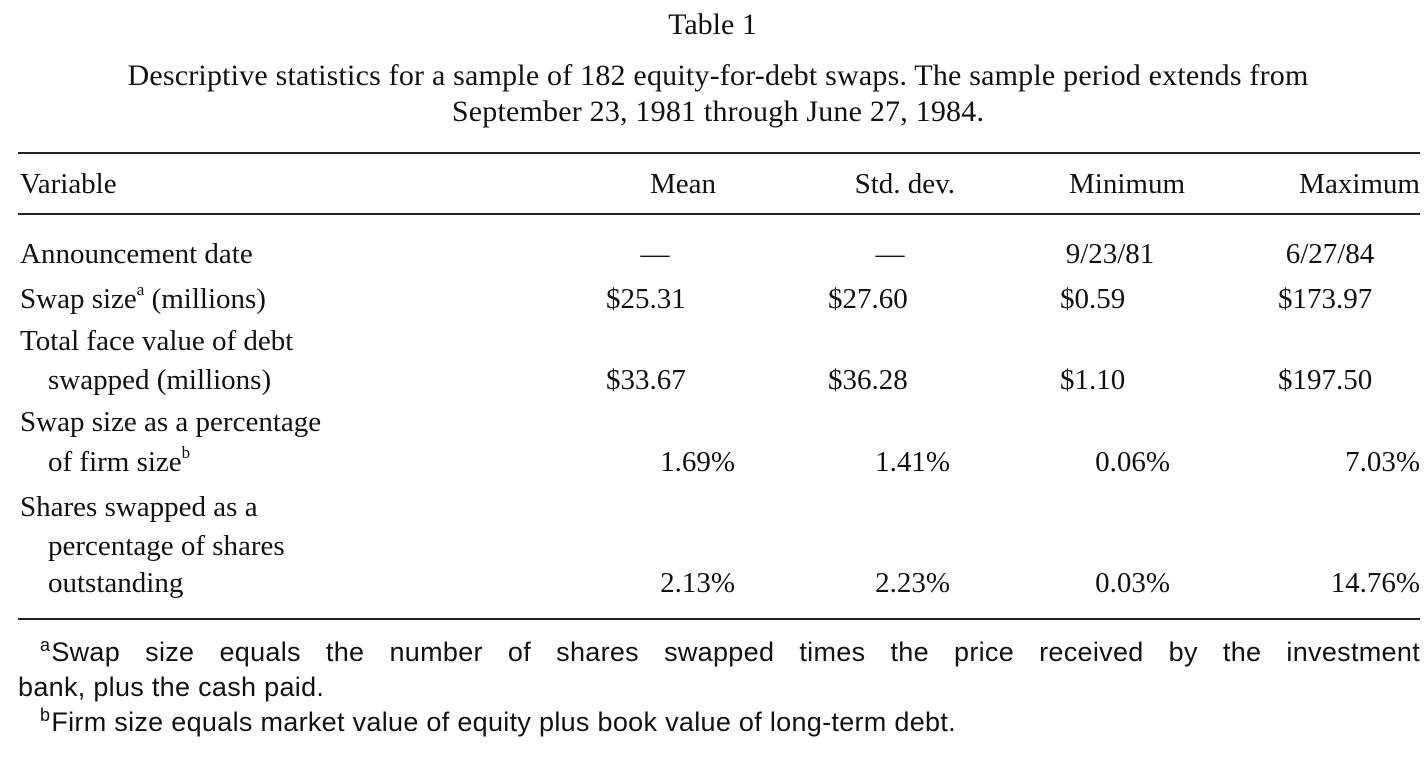  What do you see at coordinates (1126, 184) in the screenshot?
I see `header-minimum: Minimum` at bounding box center [1126, 184].